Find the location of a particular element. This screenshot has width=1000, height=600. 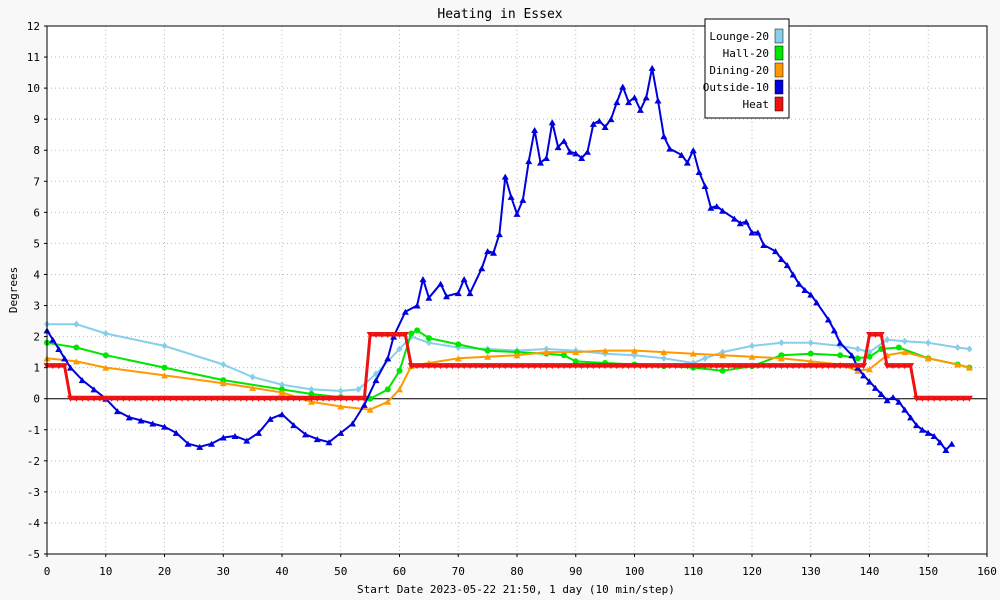

y-tick-label: -5 is located at coordinates (33, 554).